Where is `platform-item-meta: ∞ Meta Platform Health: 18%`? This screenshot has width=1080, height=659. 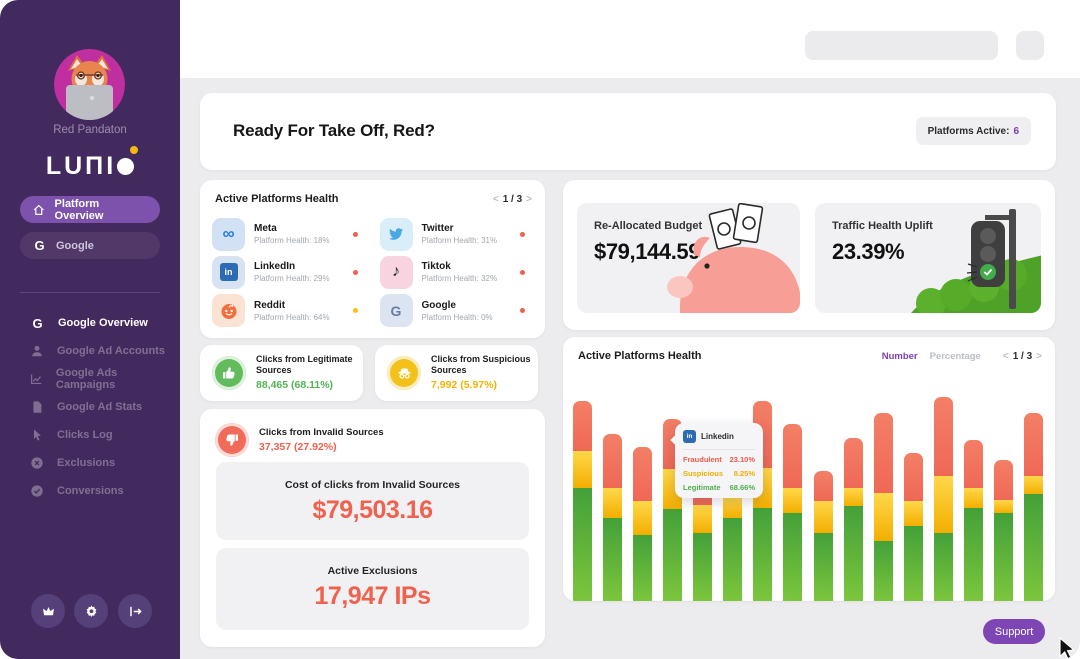
platform-item-meta: ∞ Meta Platform Health: 18% is located at coordinates (289, 234).